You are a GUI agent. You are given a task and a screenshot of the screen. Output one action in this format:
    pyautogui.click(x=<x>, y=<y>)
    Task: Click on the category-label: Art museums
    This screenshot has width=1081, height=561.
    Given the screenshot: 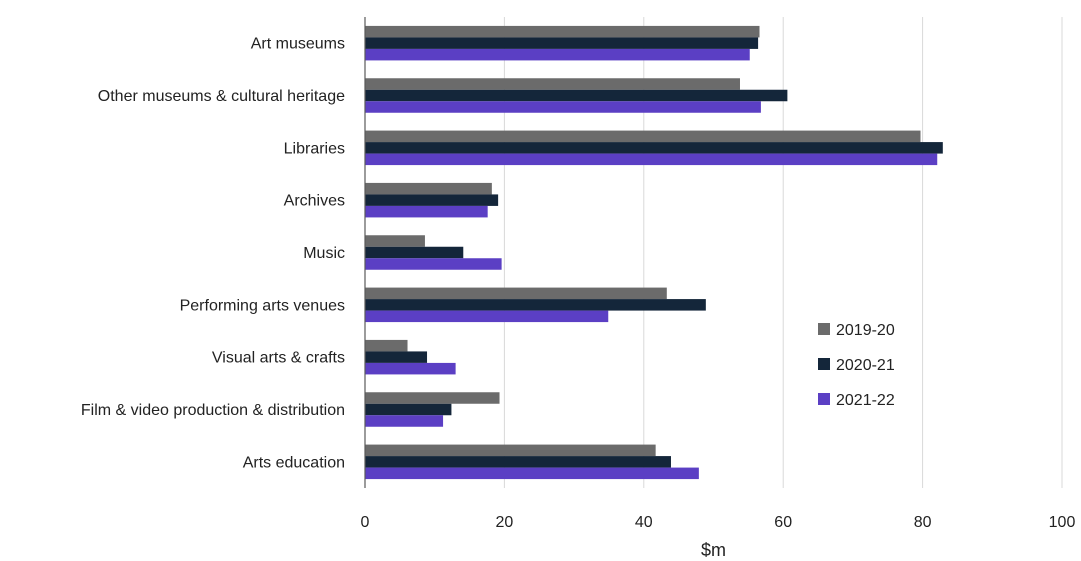 What is the action you would take?
    pyautogui.click(x=298, y=44)
    